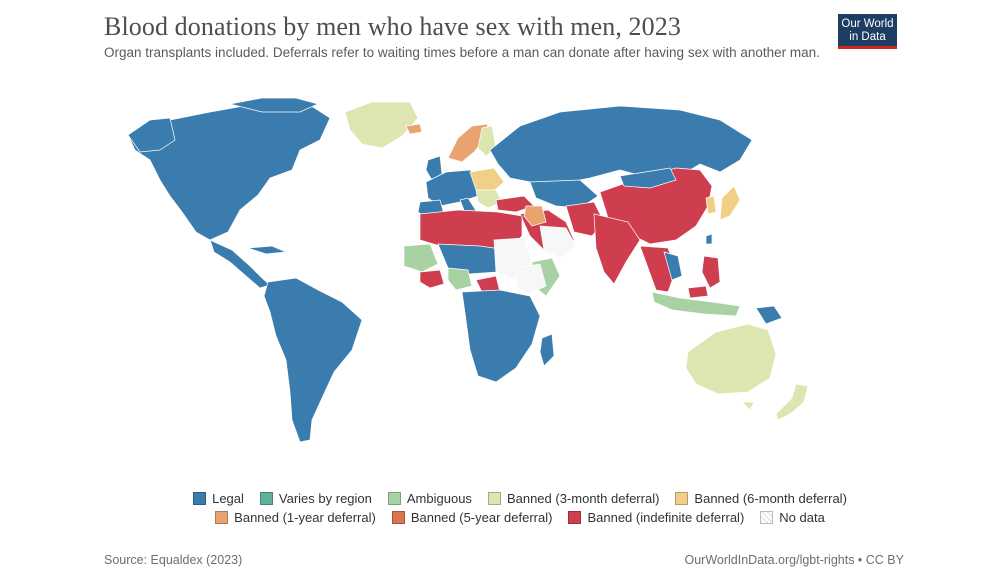 The width and height of the screenshot is (1000, 580). Describe the element at coordinates (432, 279) in the screenshot. I see `region-gulf-guinea` at that location.